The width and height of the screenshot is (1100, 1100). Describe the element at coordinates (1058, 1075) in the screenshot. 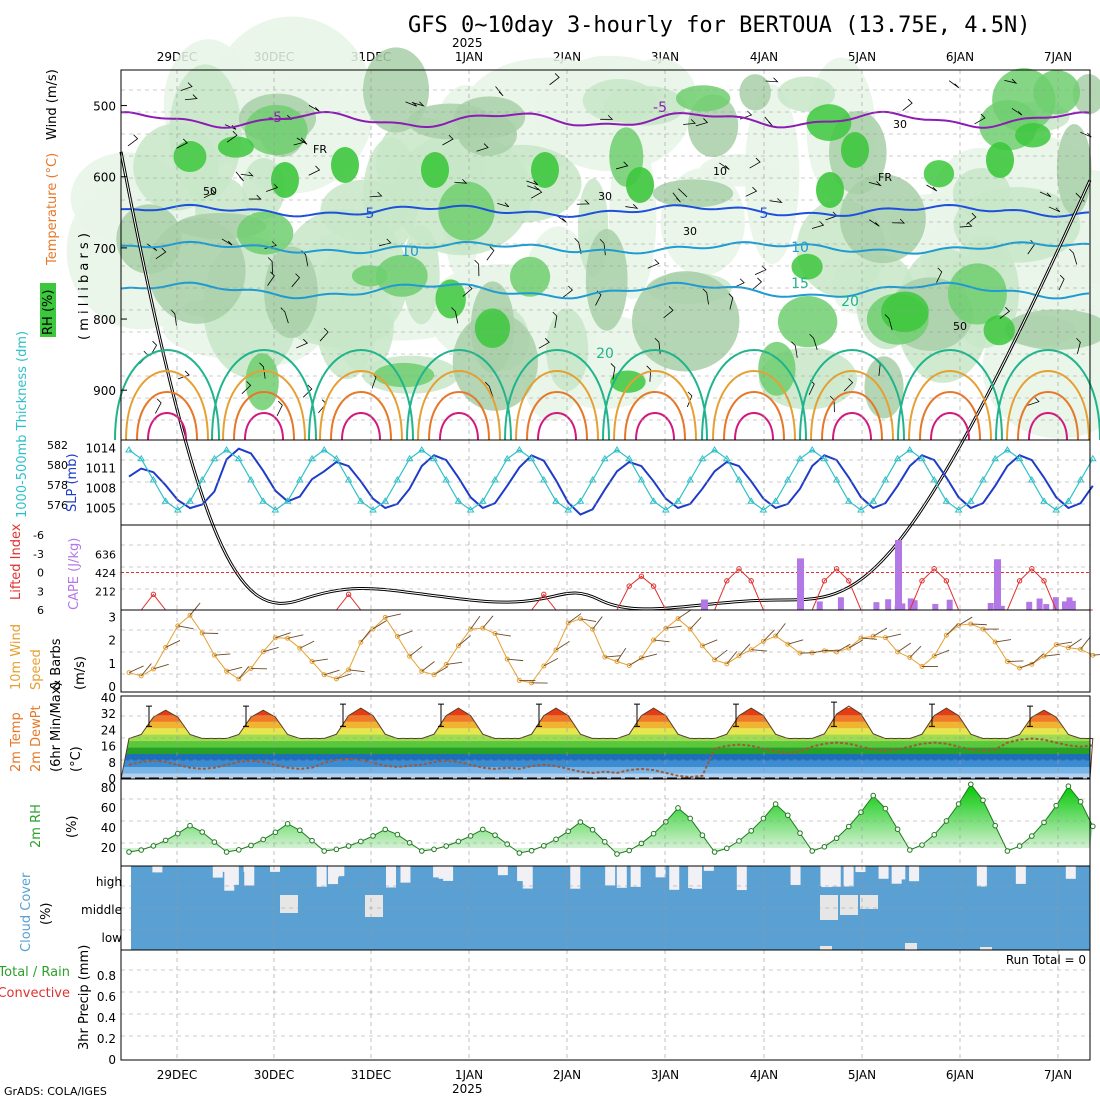

I see `date-label-bottom: 7JAN` at that location.